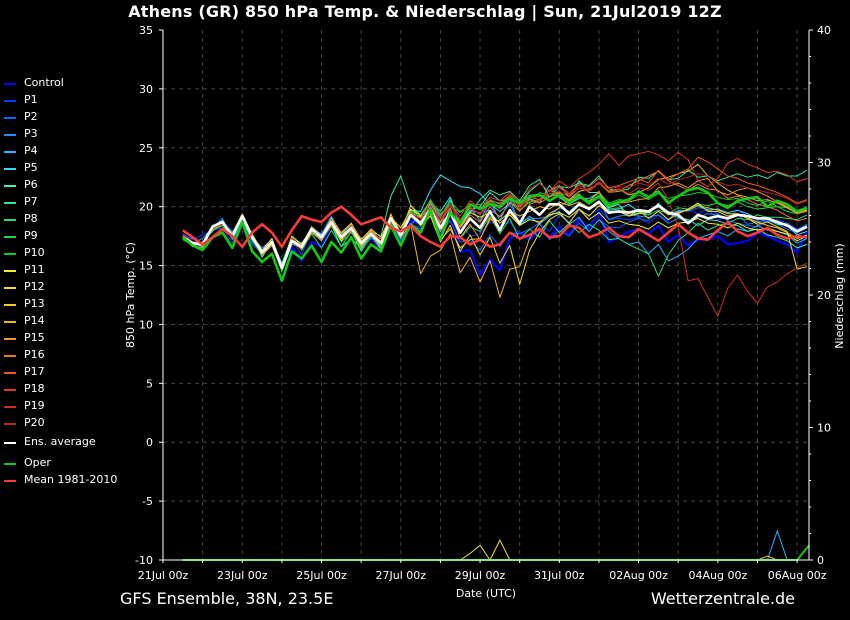  I want to click on legend-label: P20, so click(34, 422).